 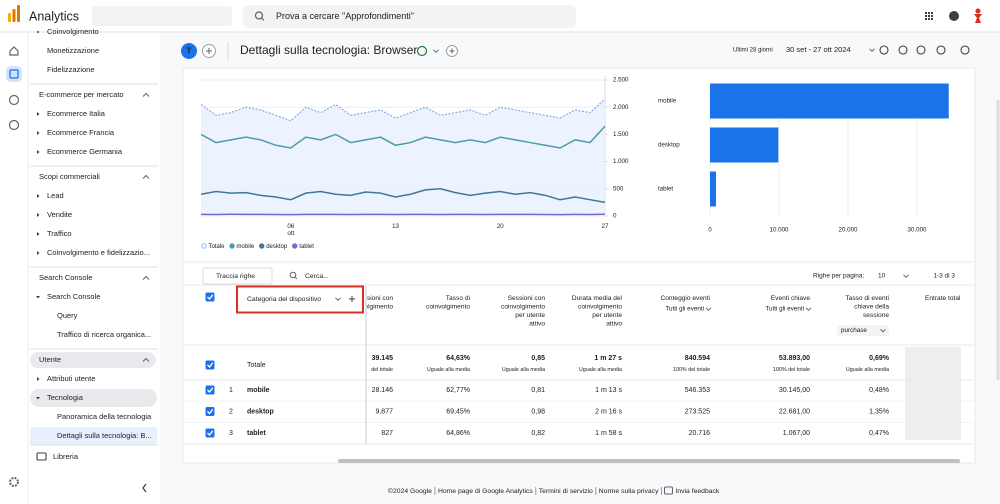 What do you see at coordinates (818, 49) in the screenshot?
I see `date-range: 30 set - 27 ott 2024` at bounding box center [818, 49].